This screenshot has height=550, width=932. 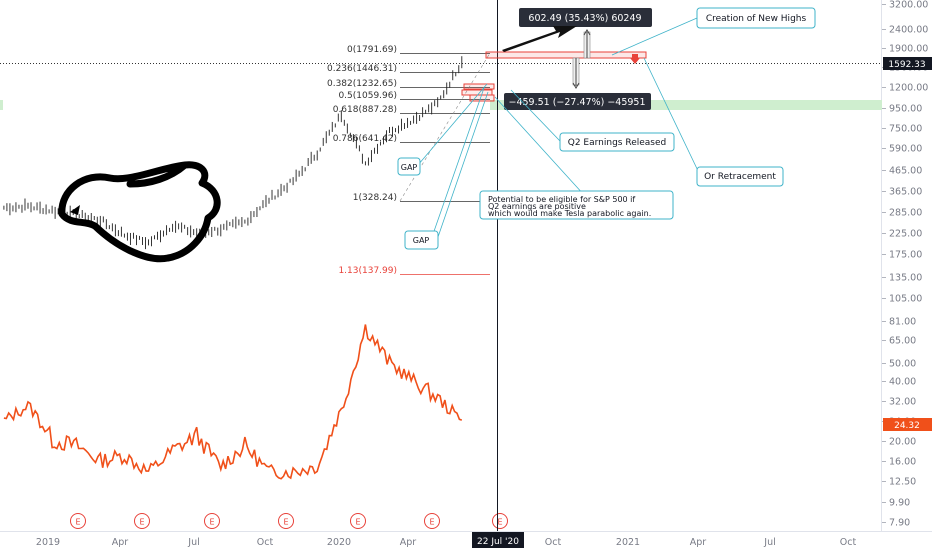 What do you see at coordinates (587, 32) in the screenshot?
I see `measure-up-arrowhead` at bounding box center [587, 32].